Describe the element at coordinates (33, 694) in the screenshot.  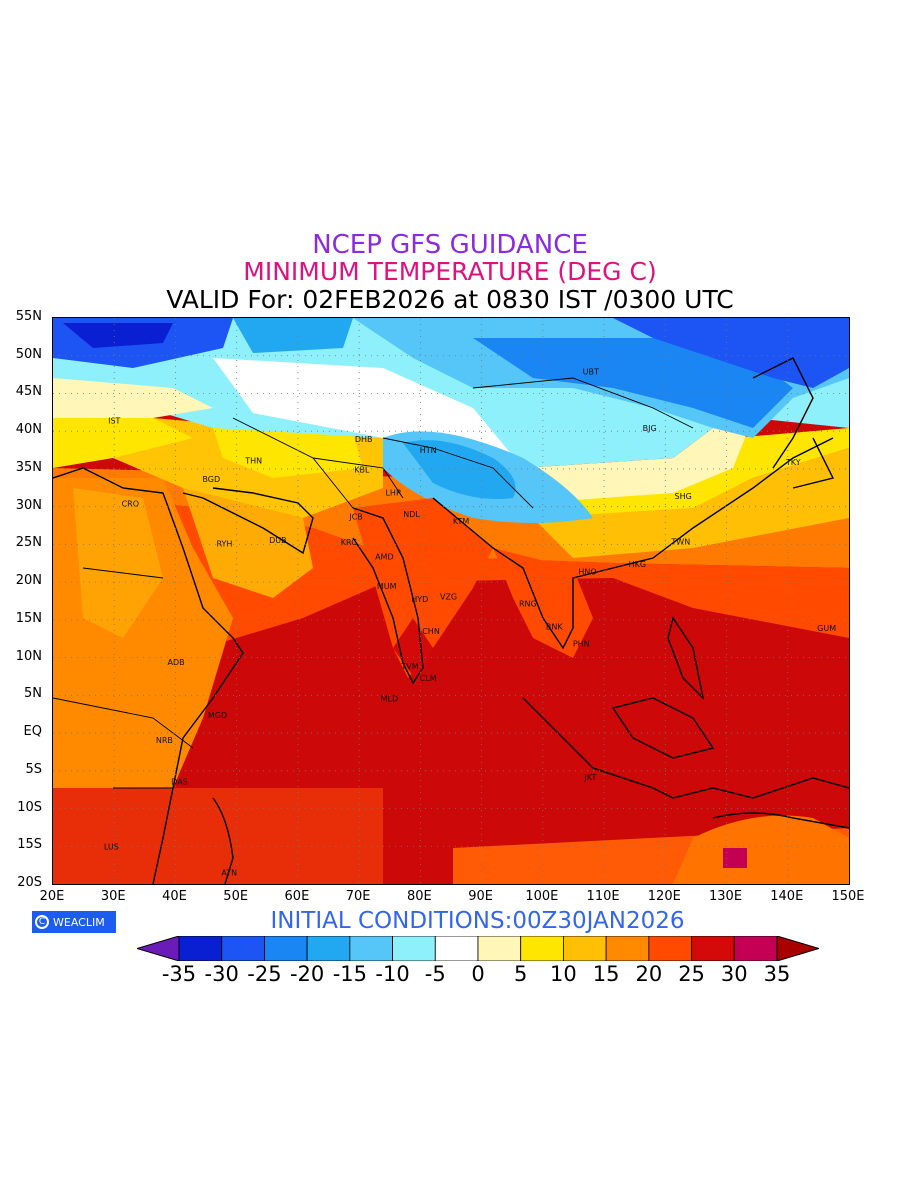
I see `latitude-label: 5N` at that location.